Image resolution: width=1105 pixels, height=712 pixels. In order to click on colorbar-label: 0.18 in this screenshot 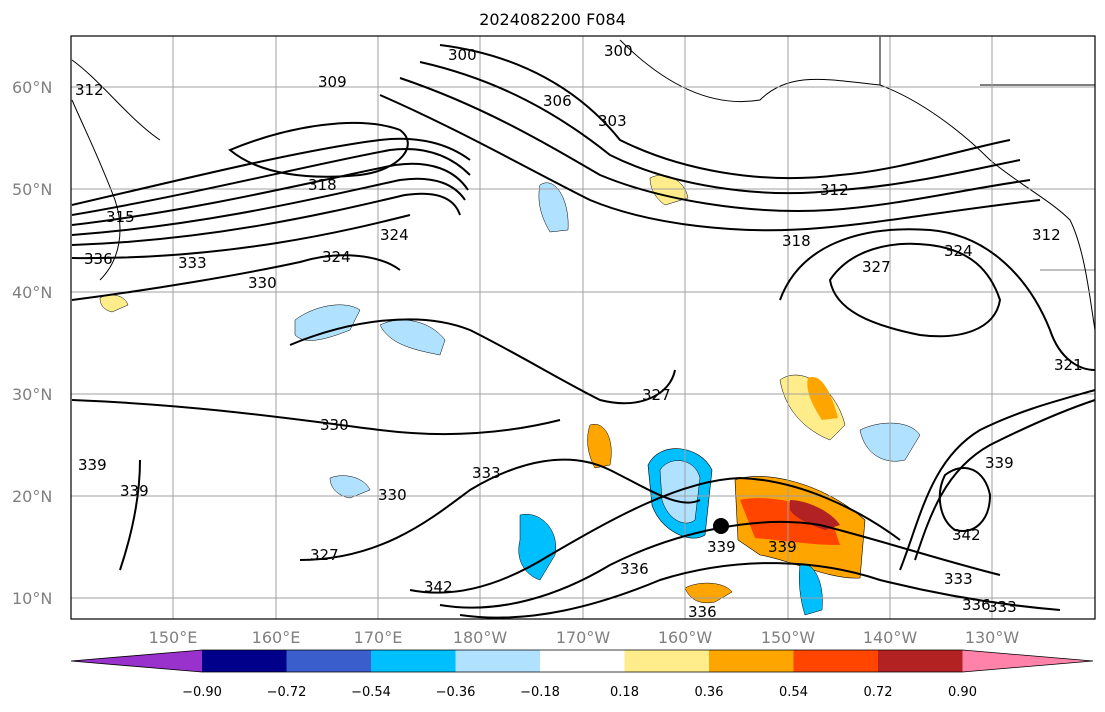, I will do `click(624, 692)`.